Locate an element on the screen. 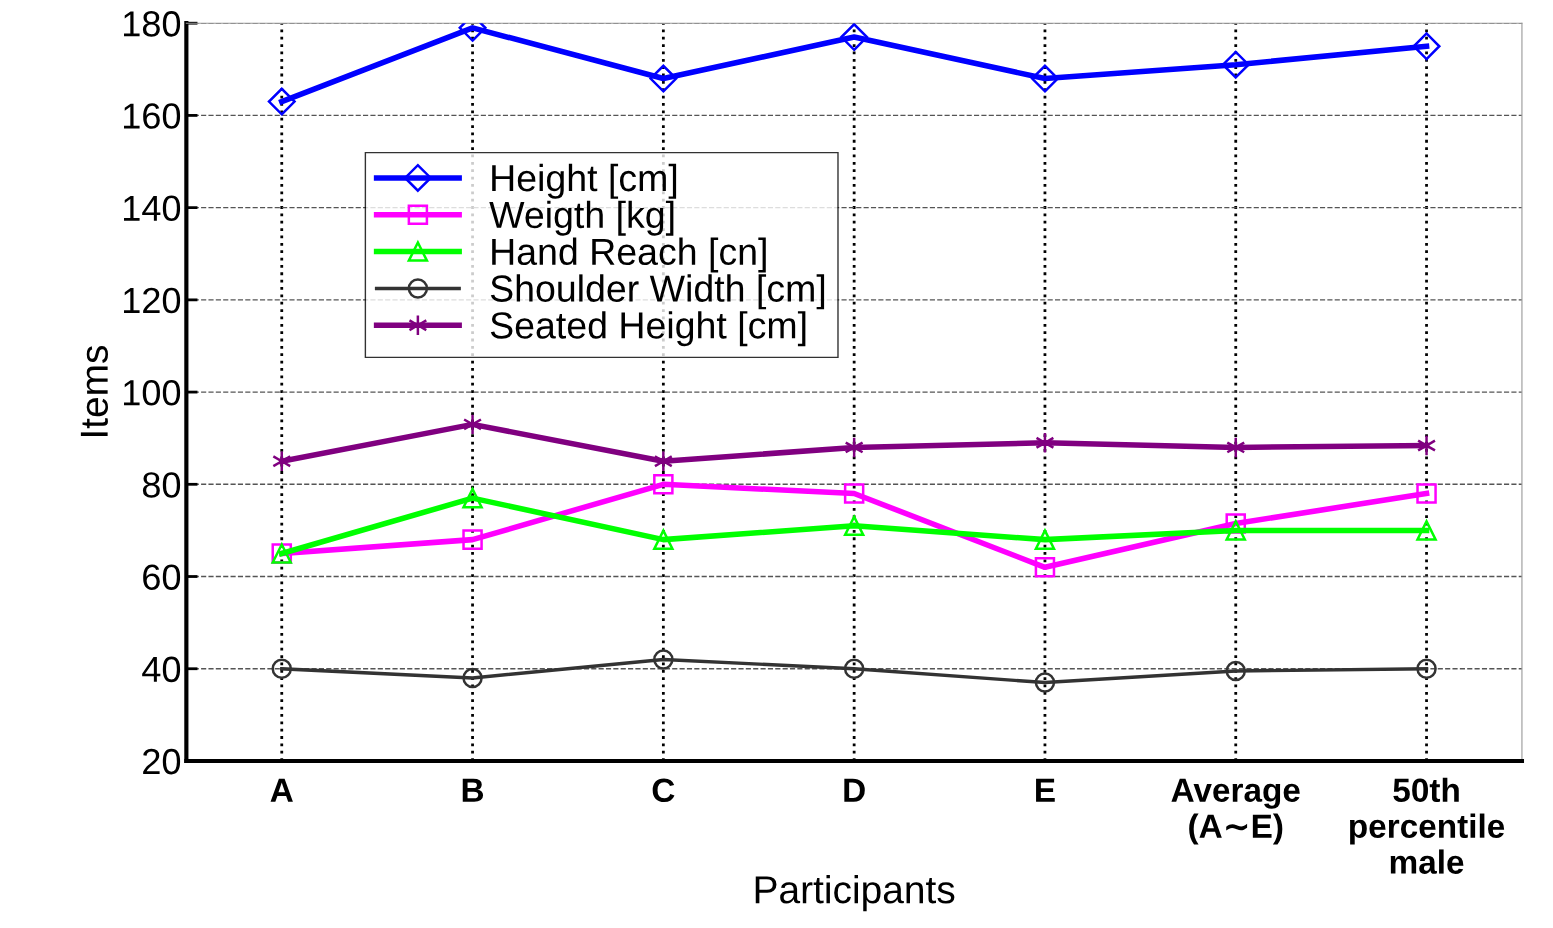 This screenshot has width=1553, height=928. legend-label: Hand Reach [cn] is located at coordinates (629, 255).